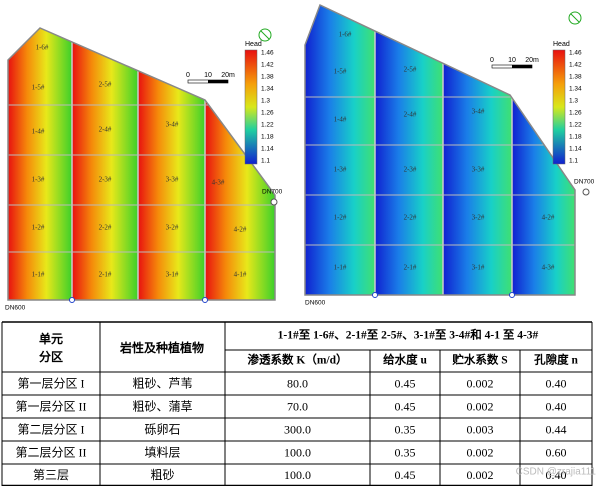 The height and width of the screenshot is (491, 606). Describe the element at coordinates (272, 192) in the screenshot. I see `outlet-label: DN700` at that location.